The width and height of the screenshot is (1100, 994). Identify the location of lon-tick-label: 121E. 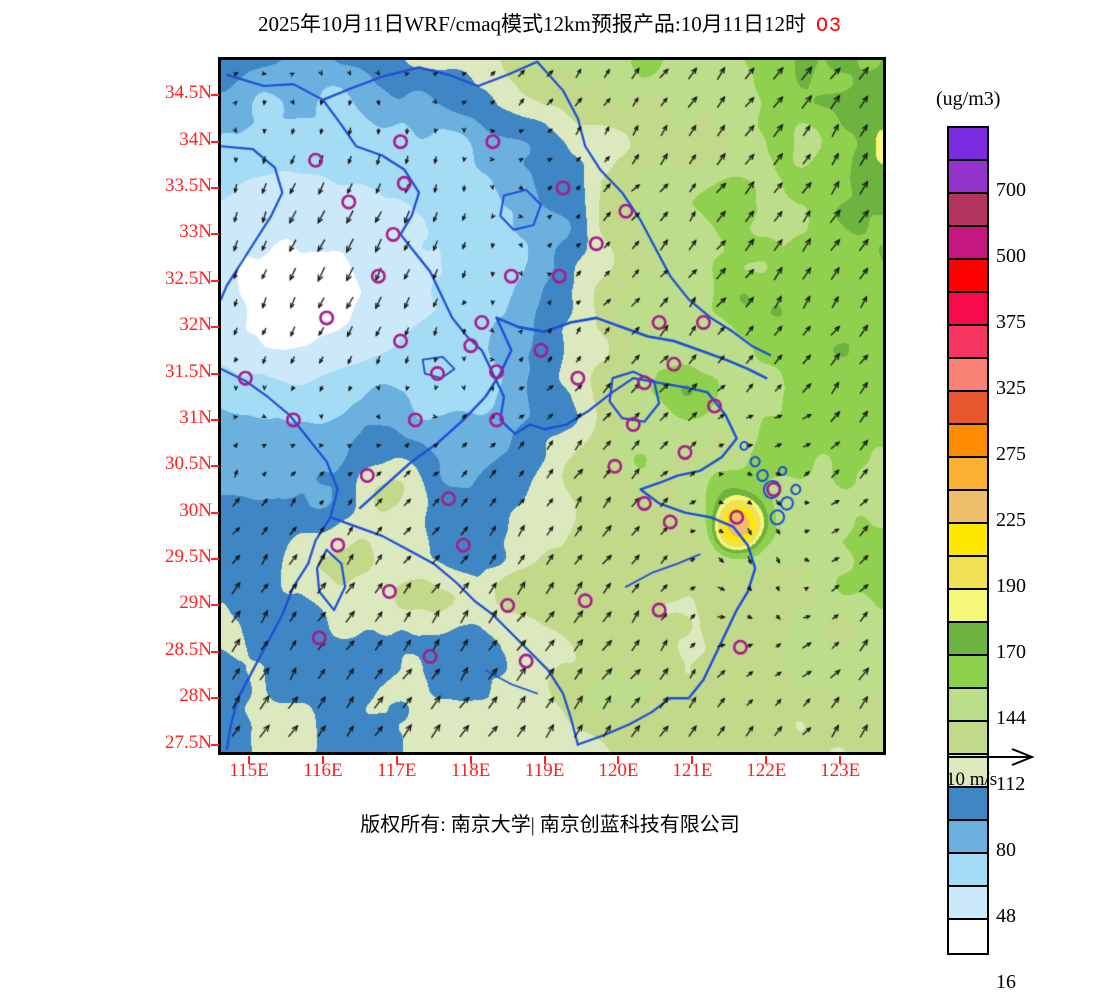
(692, 770).